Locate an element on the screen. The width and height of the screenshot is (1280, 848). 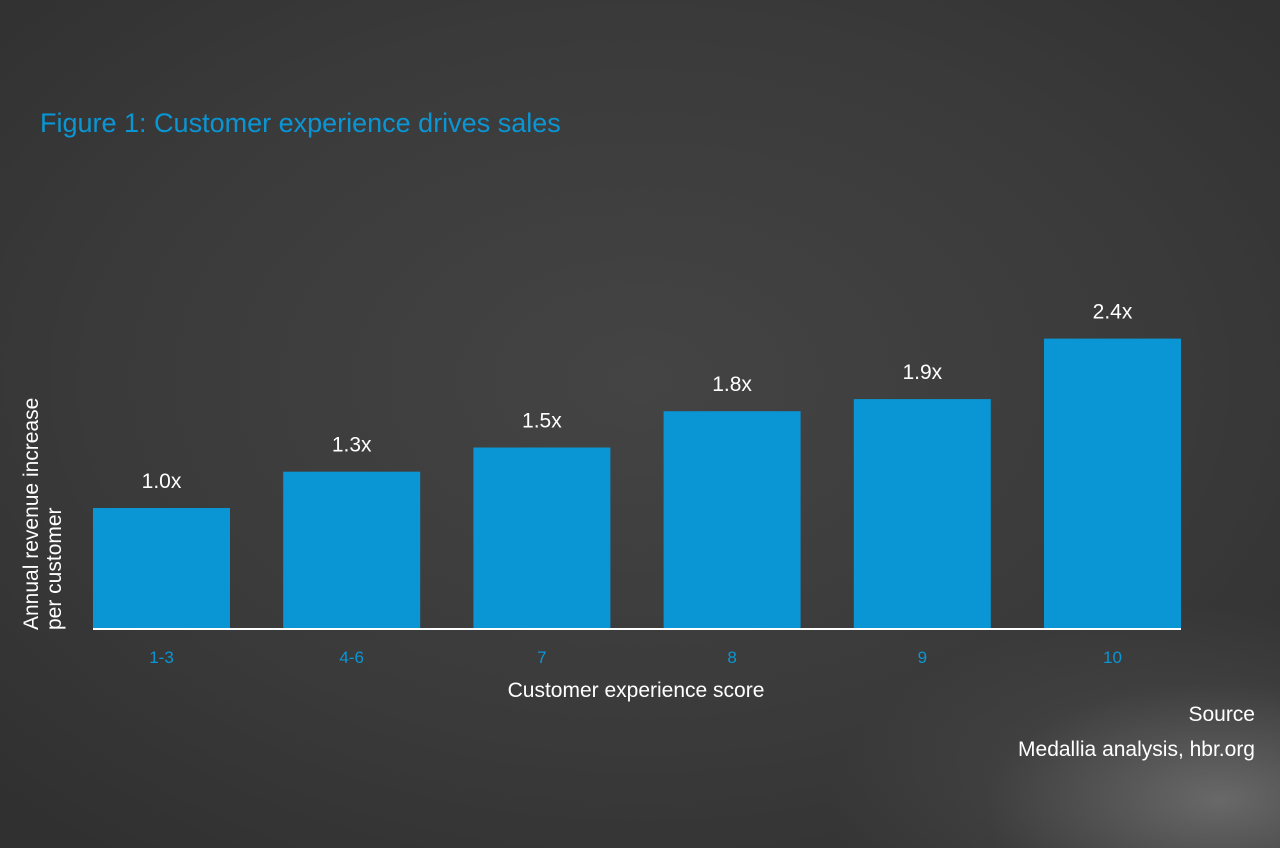
x-axis-label: Customer experience score is located at coordinates (636, 690).